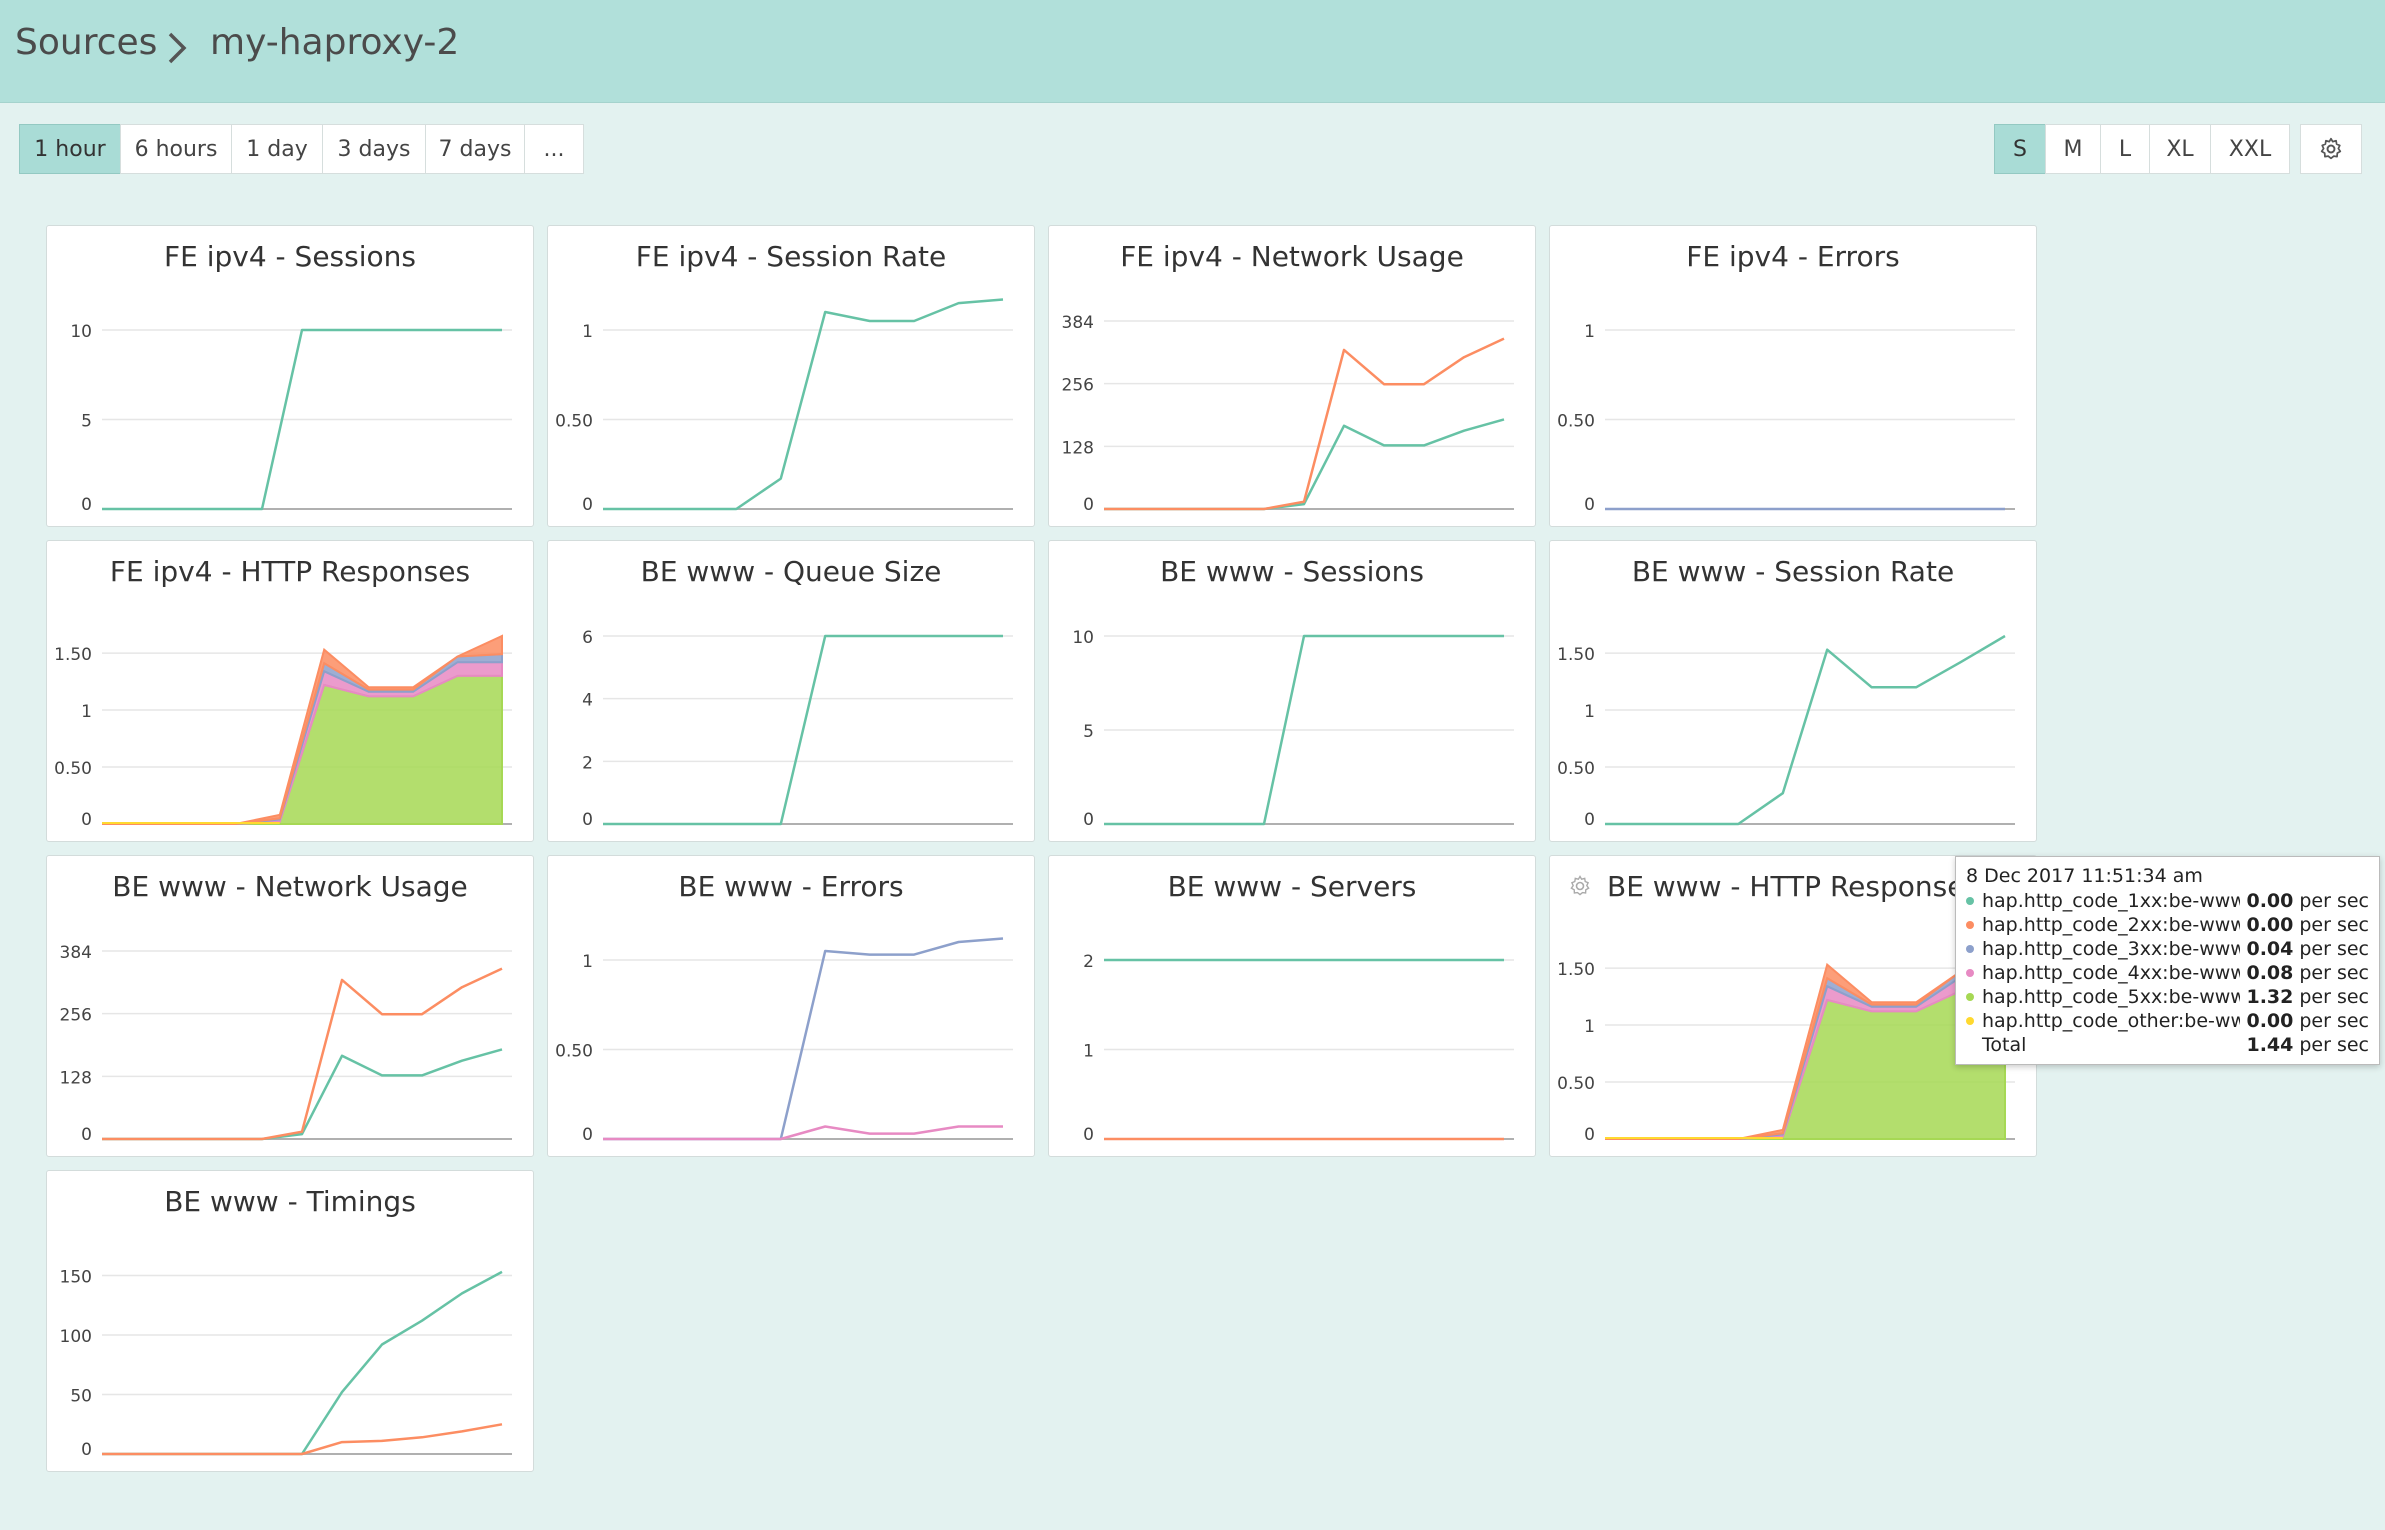 This screenshot has width=2385, height=1530. What do you see at coordinates (1292, 1006) in the screenshot?
I see `chart-panel: 2 1 0 BE www - Servers` at bounding box center [1292, 1006].